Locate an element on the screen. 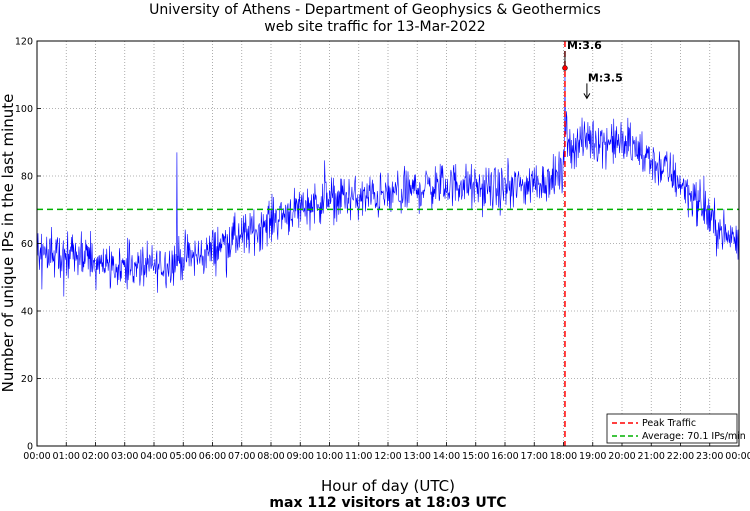 This screenshot has height=511, width=750. y-tick-label: 80 is located at coordinates (27, 177).